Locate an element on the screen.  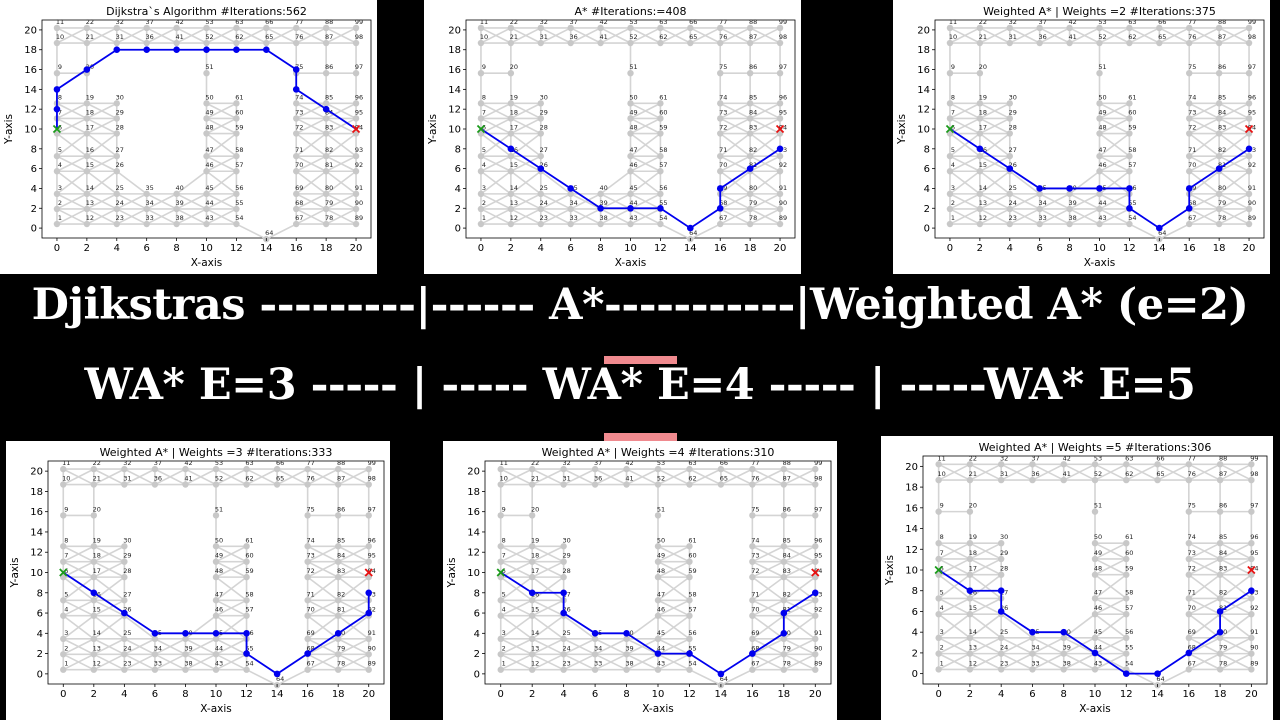
node-label: 6 is located at coordinates (942, 569).